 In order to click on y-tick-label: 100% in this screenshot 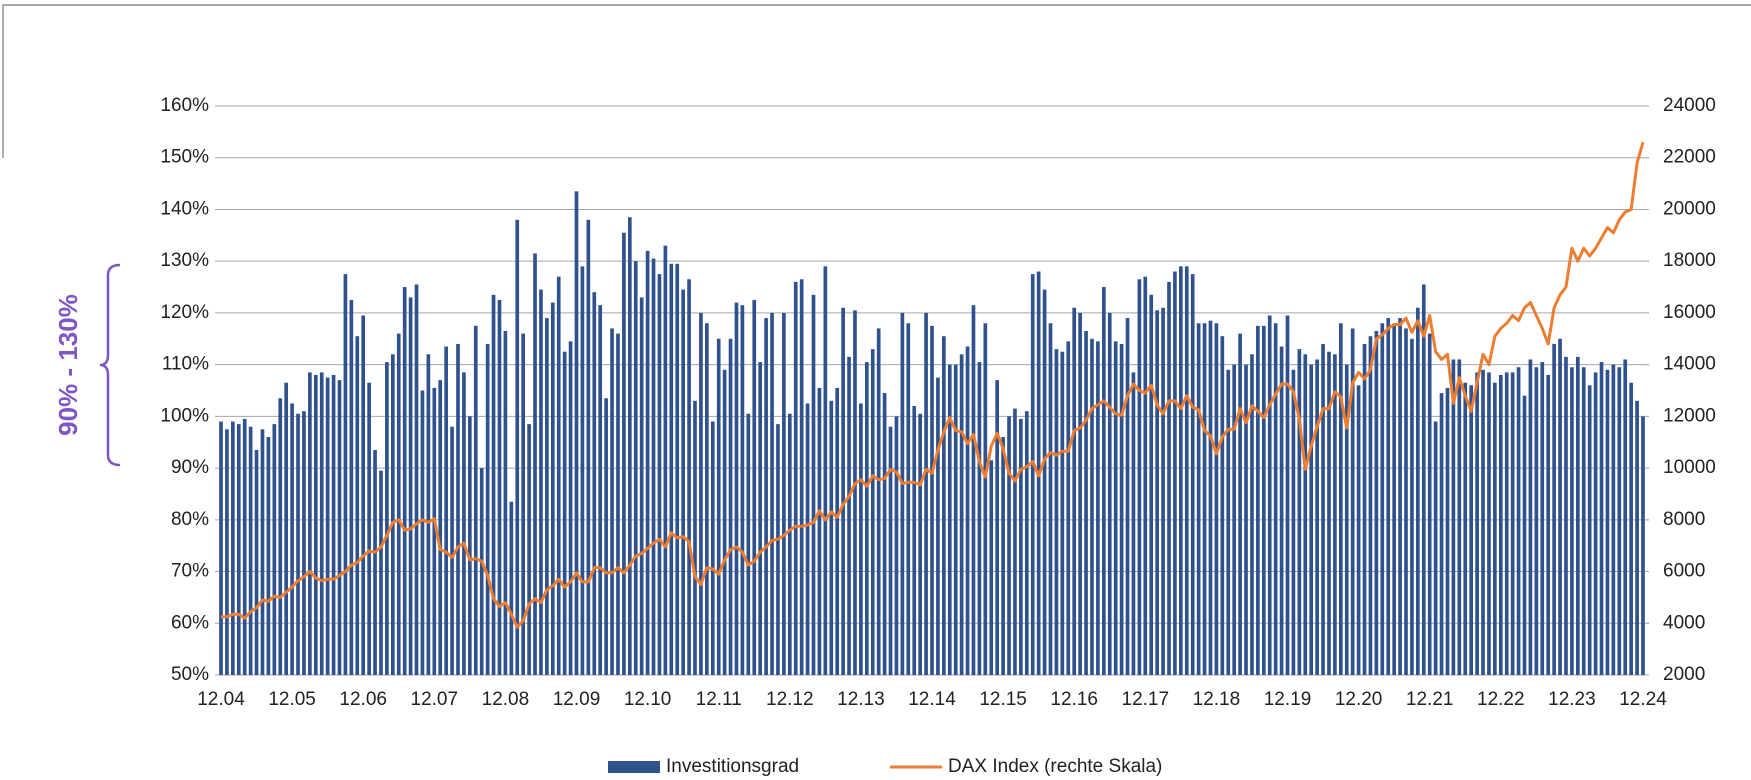, I will do `click(184, 415)`.